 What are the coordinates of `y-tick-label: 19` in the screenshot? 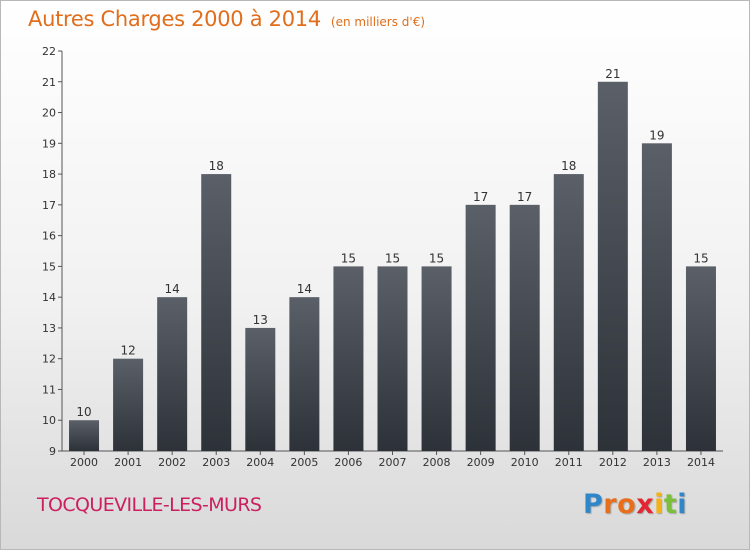 It's located at (49, 143).